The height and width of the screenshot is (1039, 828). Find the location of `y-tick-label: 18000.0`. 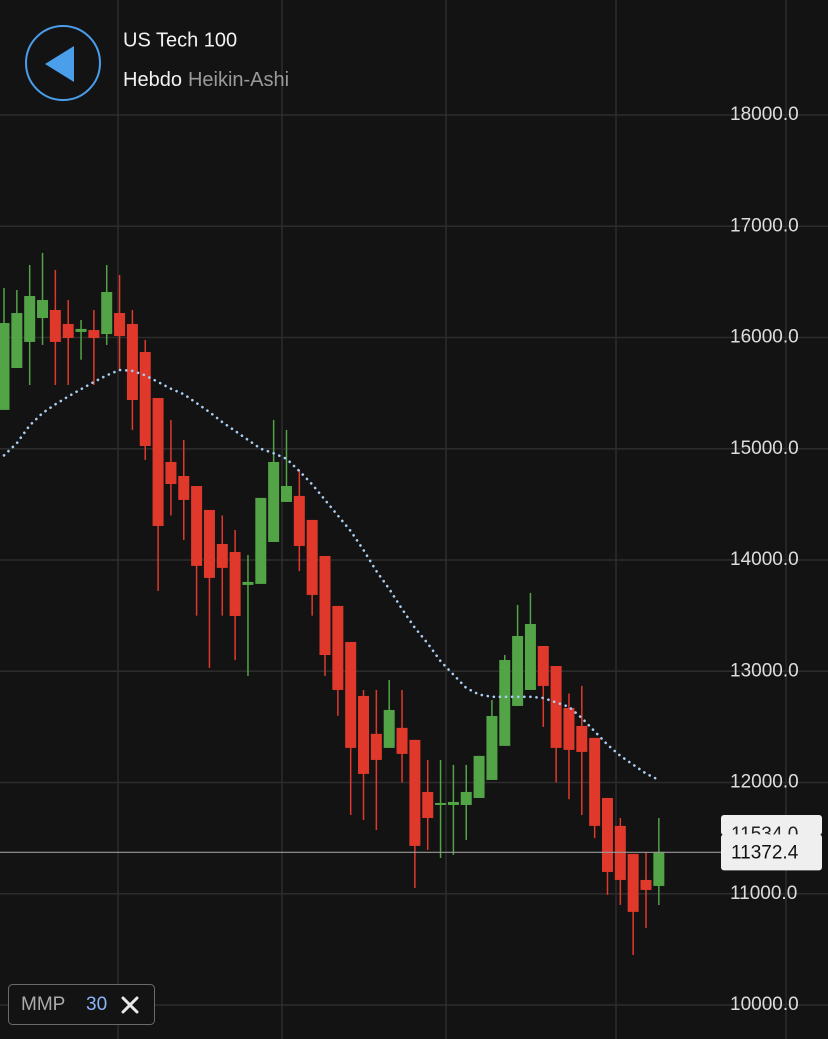

y-tick-label: 18000.0 is located at coordinates (764, 114).